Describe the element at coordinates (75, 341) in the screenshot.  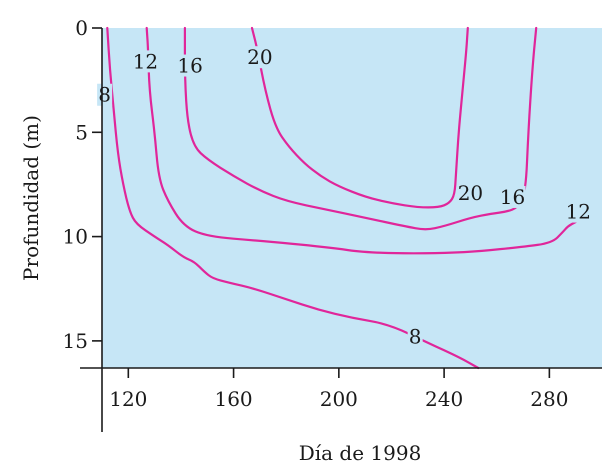
I see `y-tick-label: 15` at that location.